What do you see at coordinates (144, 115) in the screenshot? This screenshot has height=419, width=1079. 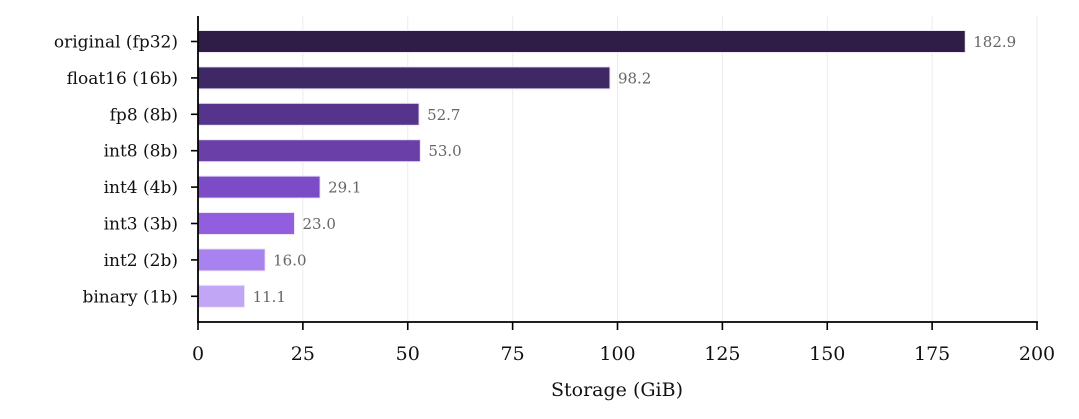 I see `y-tick-label: fp8 (8b)` at bounding box center [144, 115].